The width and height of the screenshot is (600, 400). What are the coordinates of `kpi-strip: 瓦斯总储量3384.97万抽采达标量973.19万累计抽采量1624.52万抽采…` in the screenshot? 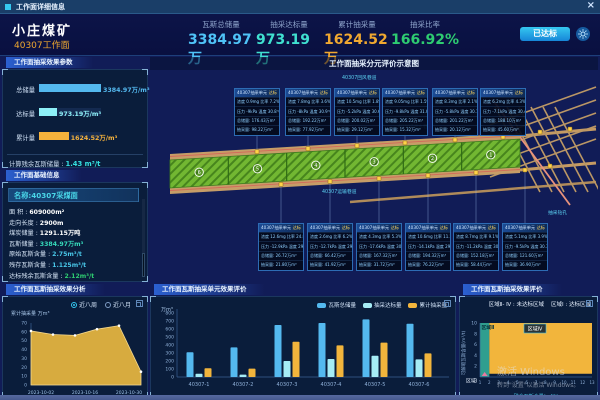 It's located at (324, 43).